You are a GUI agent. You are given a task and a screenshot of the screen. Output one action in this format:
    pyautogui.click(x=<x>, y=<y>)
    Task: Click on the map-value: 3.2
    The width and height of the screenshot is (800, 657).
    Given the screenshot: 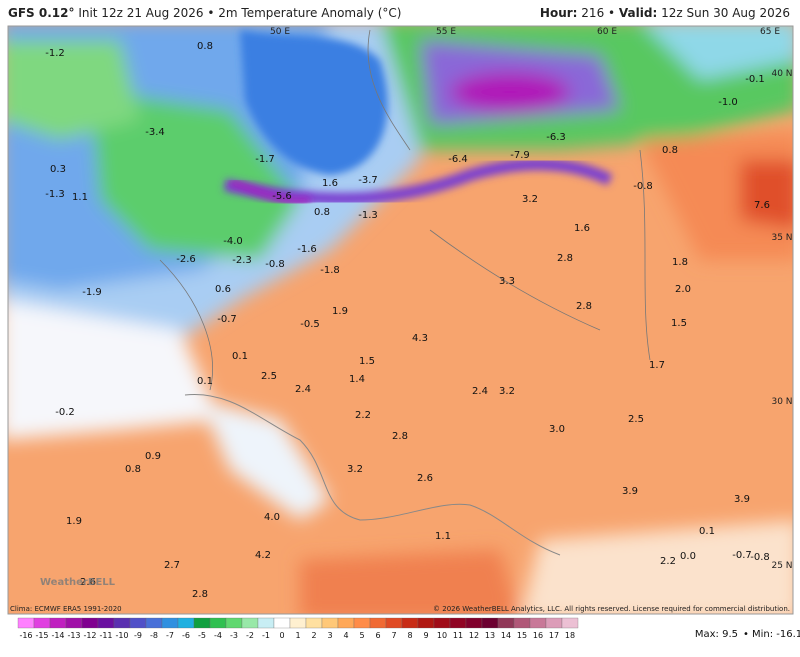 What is the action you would take?
    pyautogui.click(x=530, y=199)
    